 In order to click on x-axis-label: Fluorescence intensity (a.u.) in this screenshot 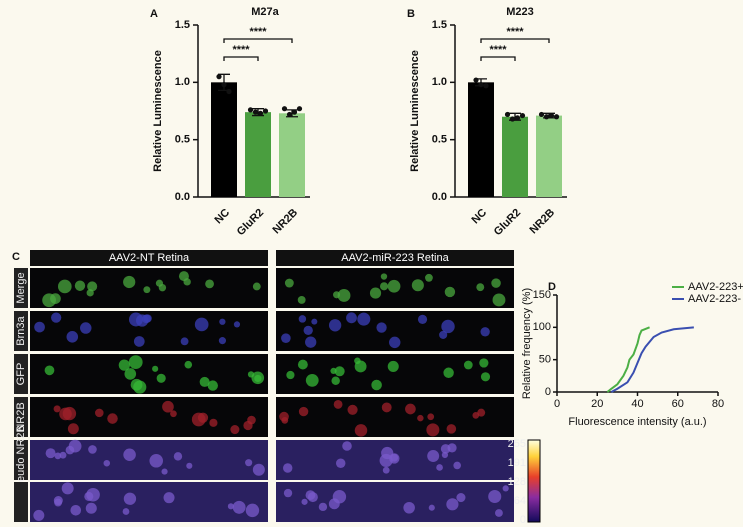, I will do `click(637, 422)`.